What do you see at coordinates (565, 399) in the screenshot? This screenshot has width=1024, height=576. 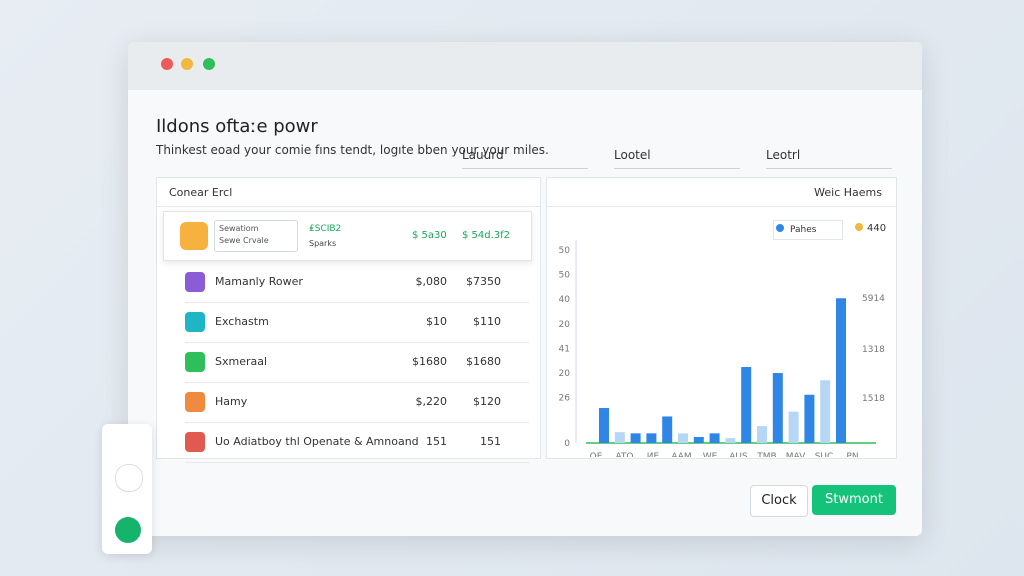 I see `y-label: 26` at bounding box center [565, 399].